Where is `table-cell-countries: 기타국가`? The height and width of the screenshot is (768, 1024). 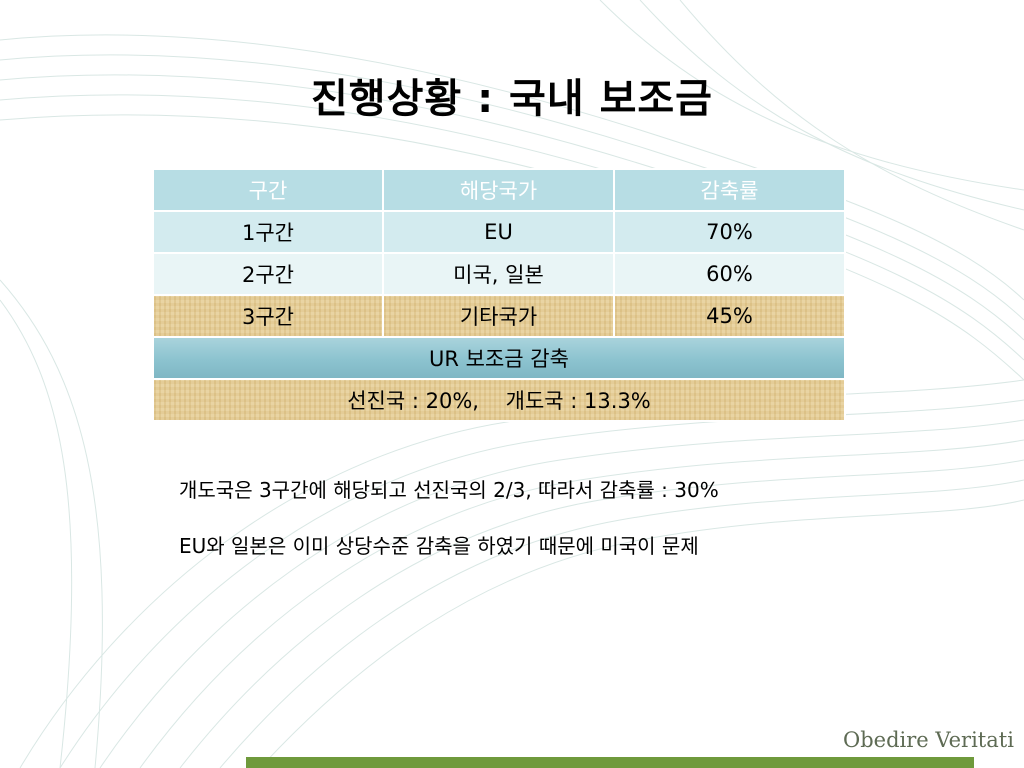
table-cell-countries: 기타국가 is located at coordinates (498, 316).